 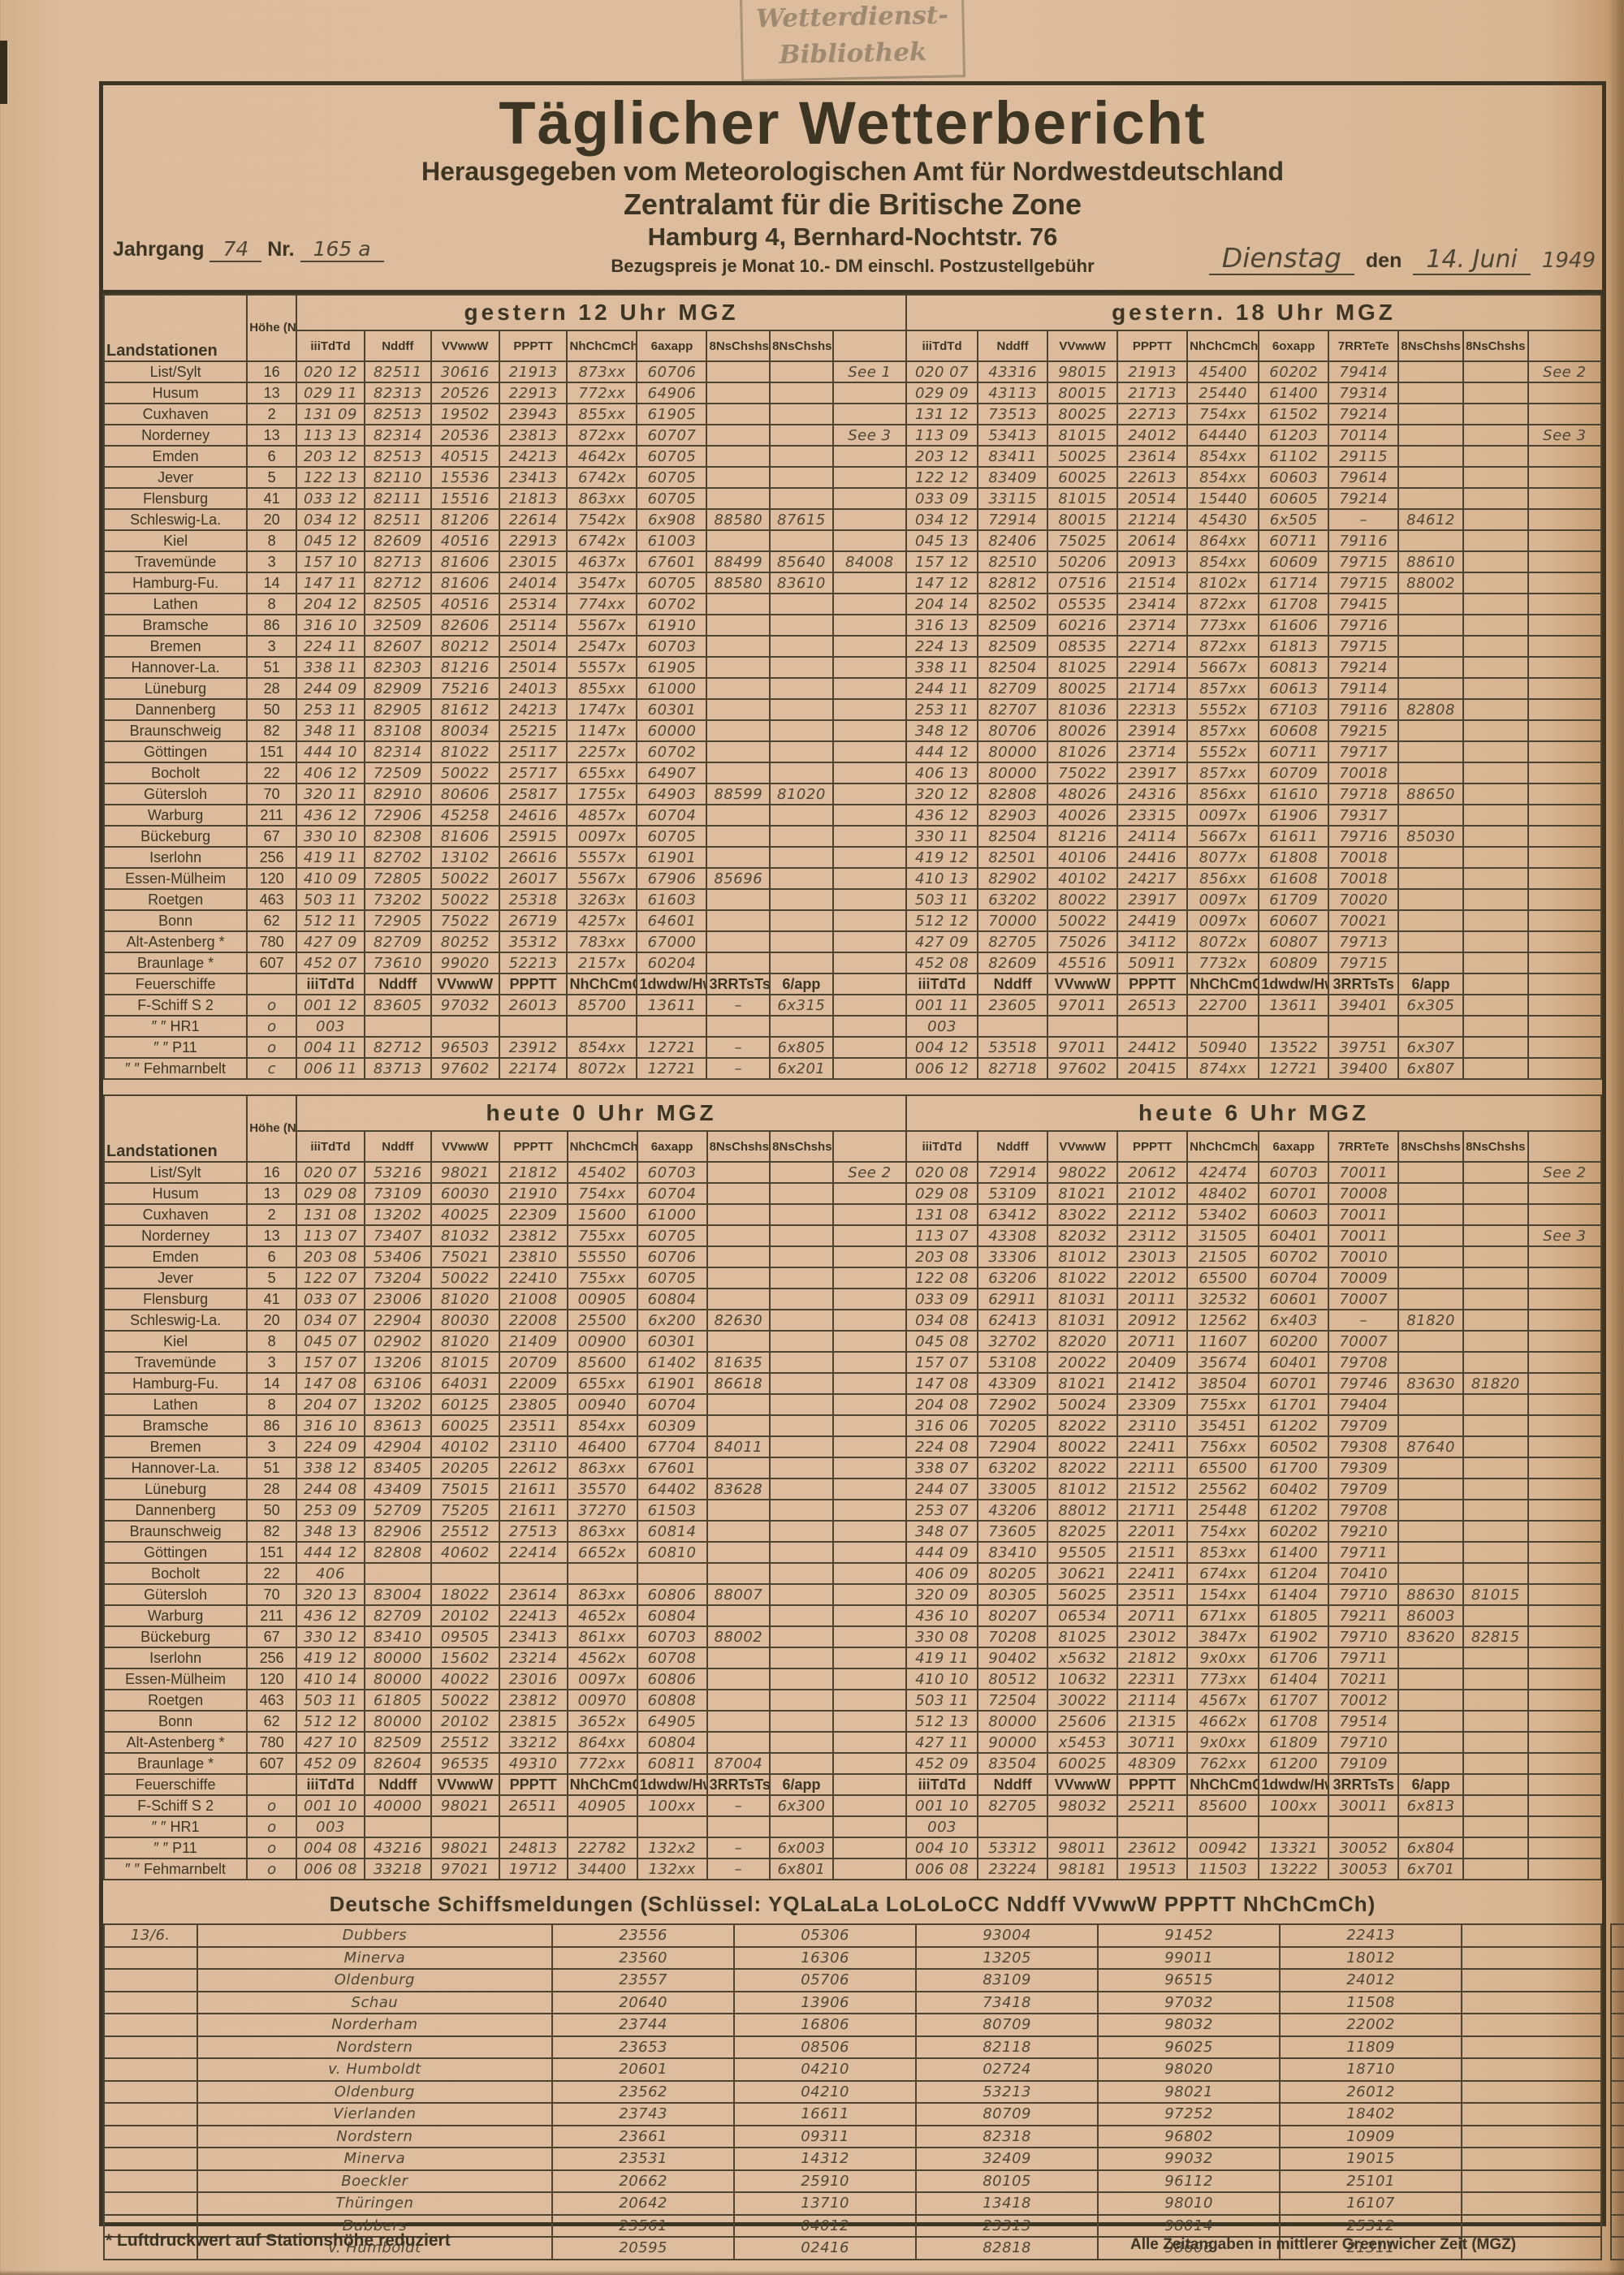 I want to click on obs-value: 147 08, so click(x=942, y=1383).